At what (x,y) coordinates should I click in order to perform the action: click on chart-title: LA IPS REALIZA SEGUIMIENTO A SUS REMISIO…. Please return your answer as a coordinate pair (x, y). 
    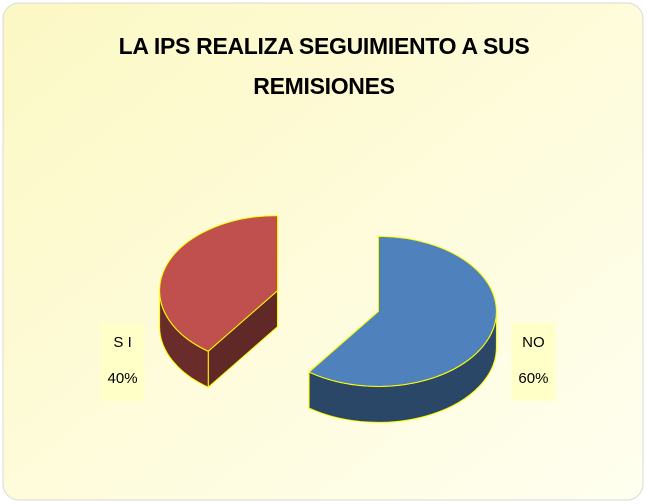
    Looking at the image, I should click on (324, 66).